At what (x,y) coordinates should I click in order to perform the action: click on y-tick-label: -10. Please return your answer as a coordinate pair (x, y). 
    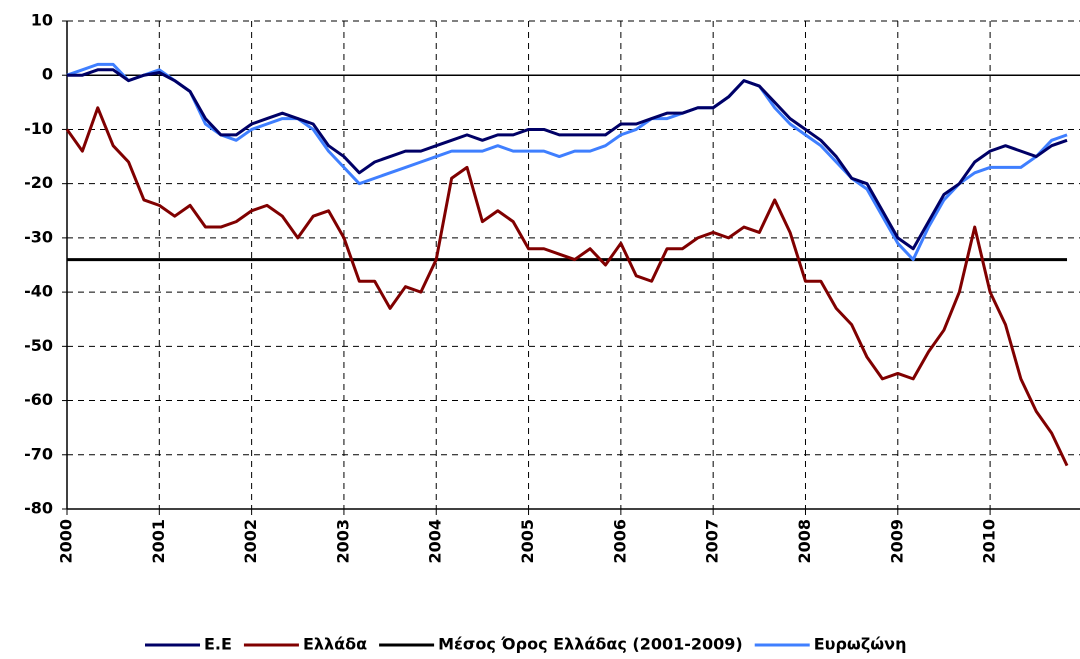
    Looking at the image, I should click on (38, 128).